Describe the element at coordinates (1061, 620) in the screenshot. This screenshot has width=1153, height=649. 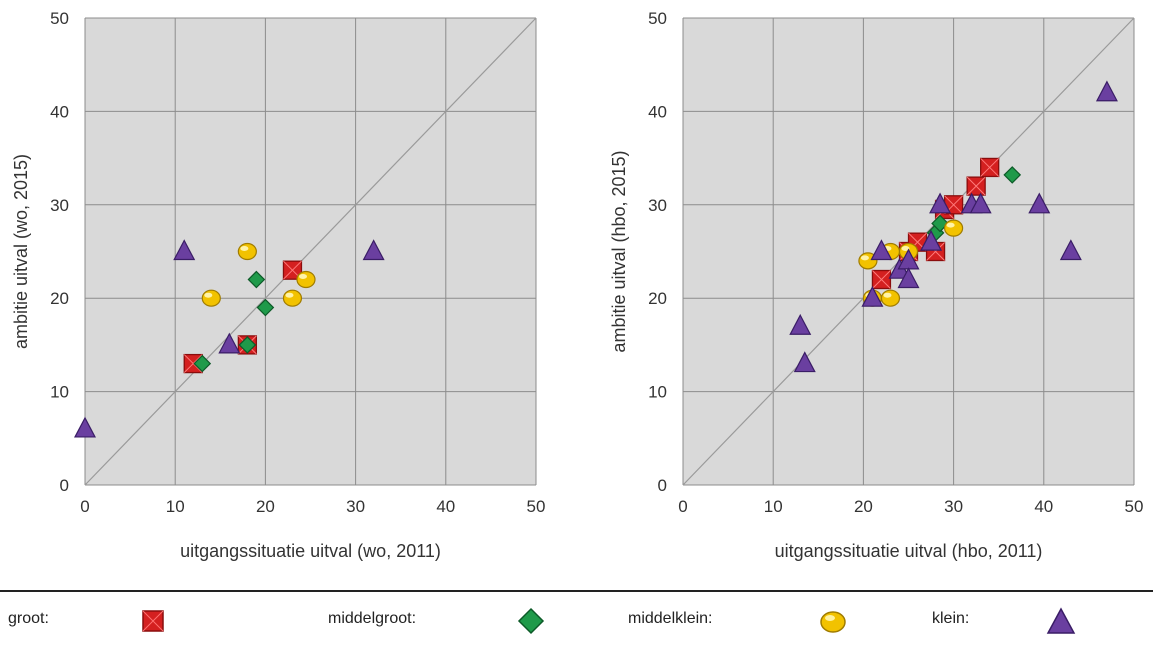
I see `legend-triangle-marker-icon` at that location.